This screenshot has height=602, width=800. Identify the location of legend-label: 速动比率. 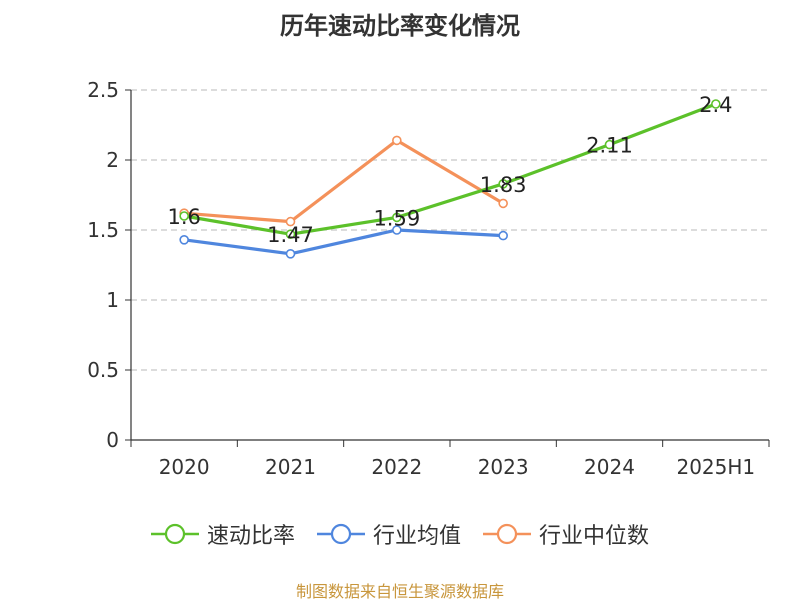
(250, 536).